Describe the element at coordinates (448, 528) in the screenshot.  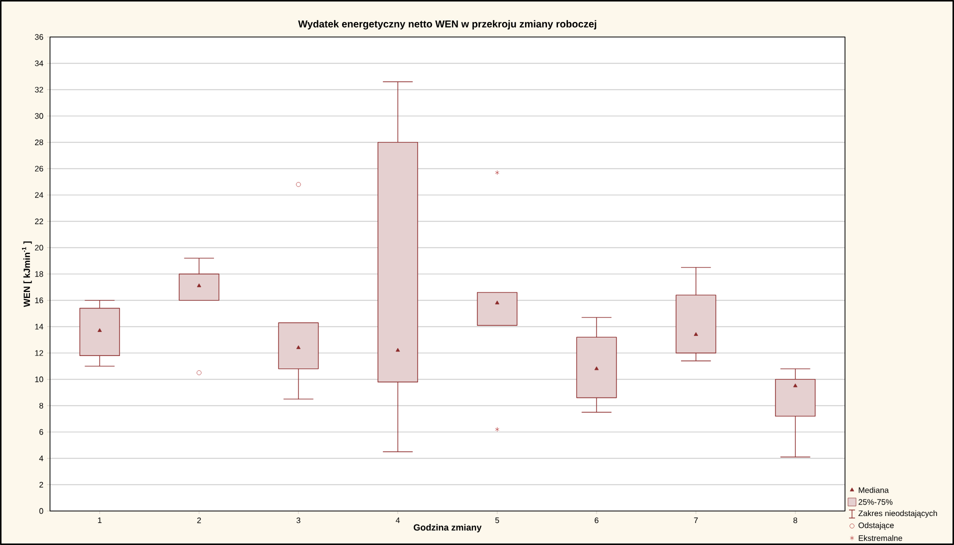
I see `x-axis-title: Godzina zmiany` at that location.